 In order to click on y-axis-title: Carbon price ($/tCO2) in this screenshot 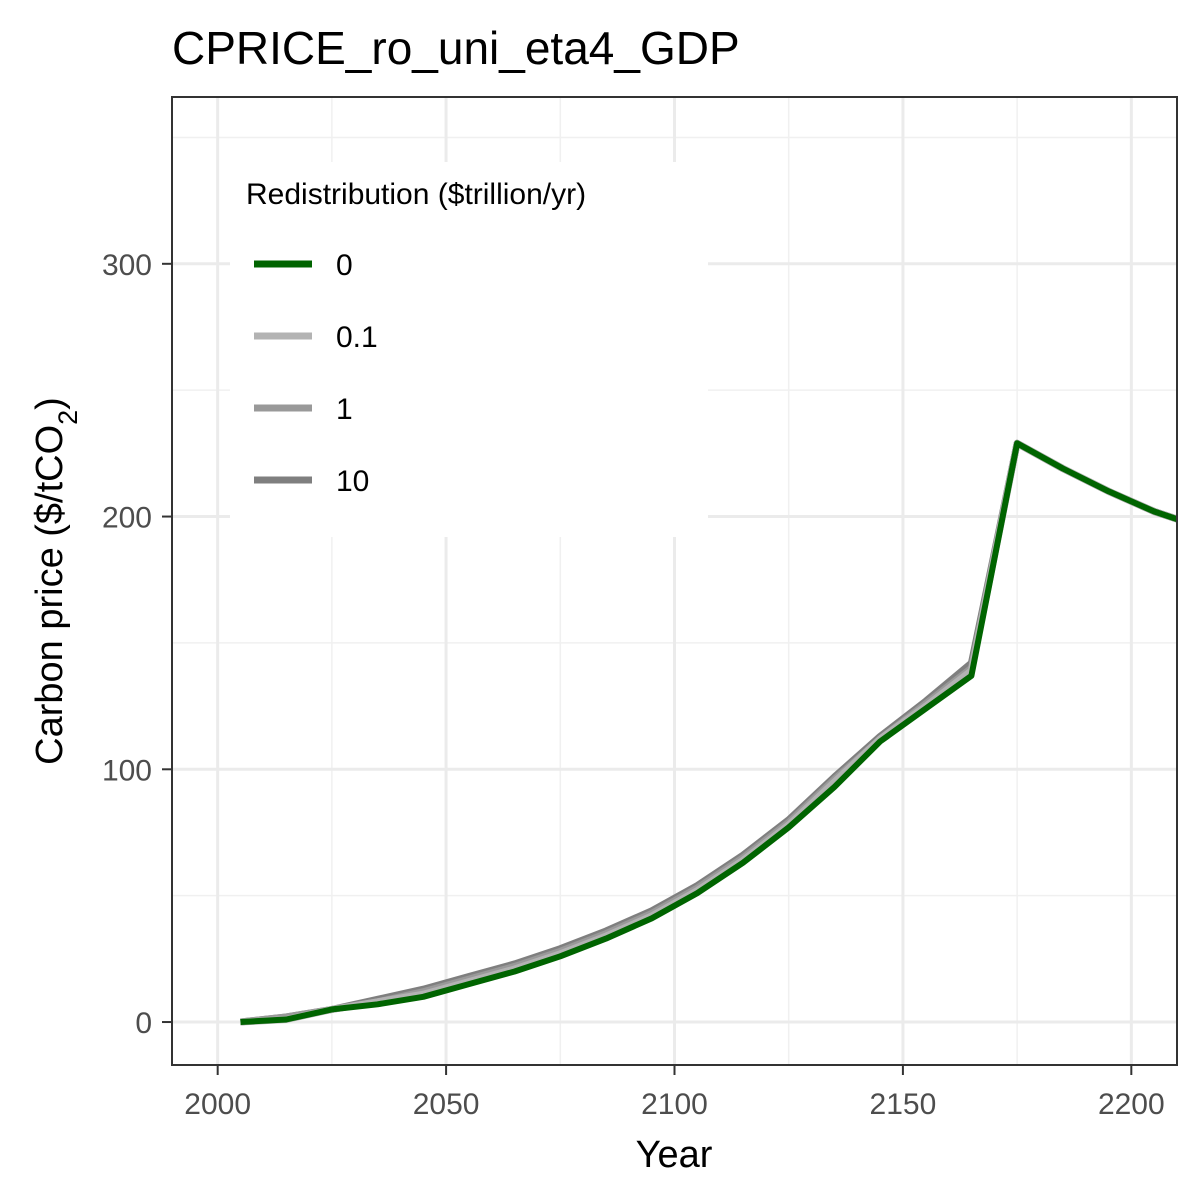, I will do `click(56, 581)`.